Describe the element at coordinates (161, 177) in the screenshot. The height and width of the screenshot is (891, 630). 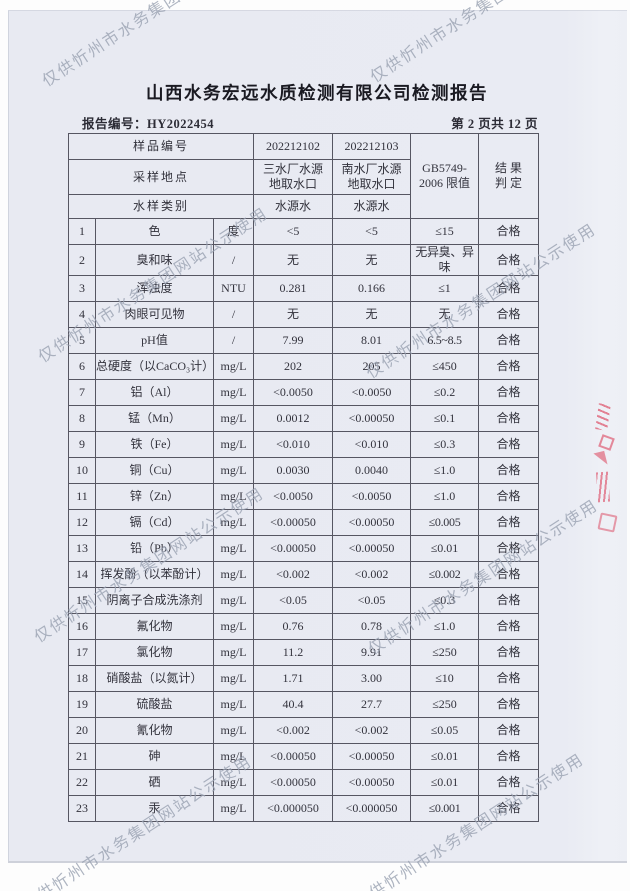
I see `location-label: 采样地点` at that location.